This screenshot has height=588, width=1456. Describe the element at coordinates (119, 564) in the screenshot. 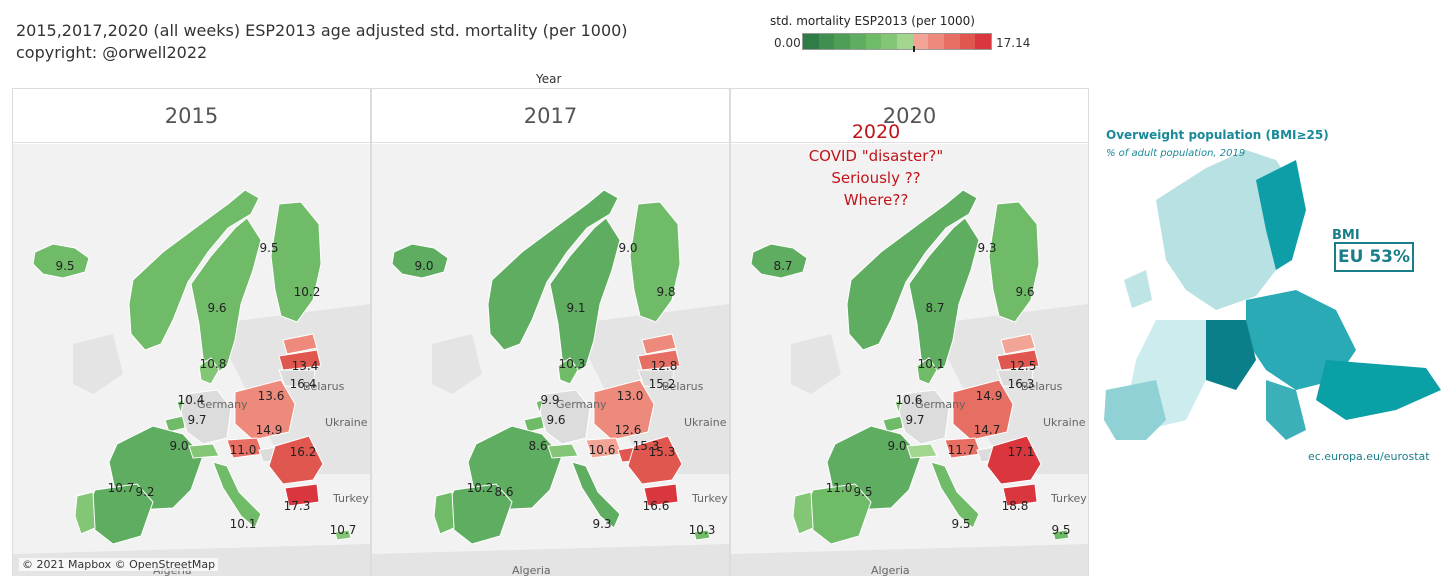

I see `map-attribution: © 2021 Mapbox © OpenStreetMap` at that location.